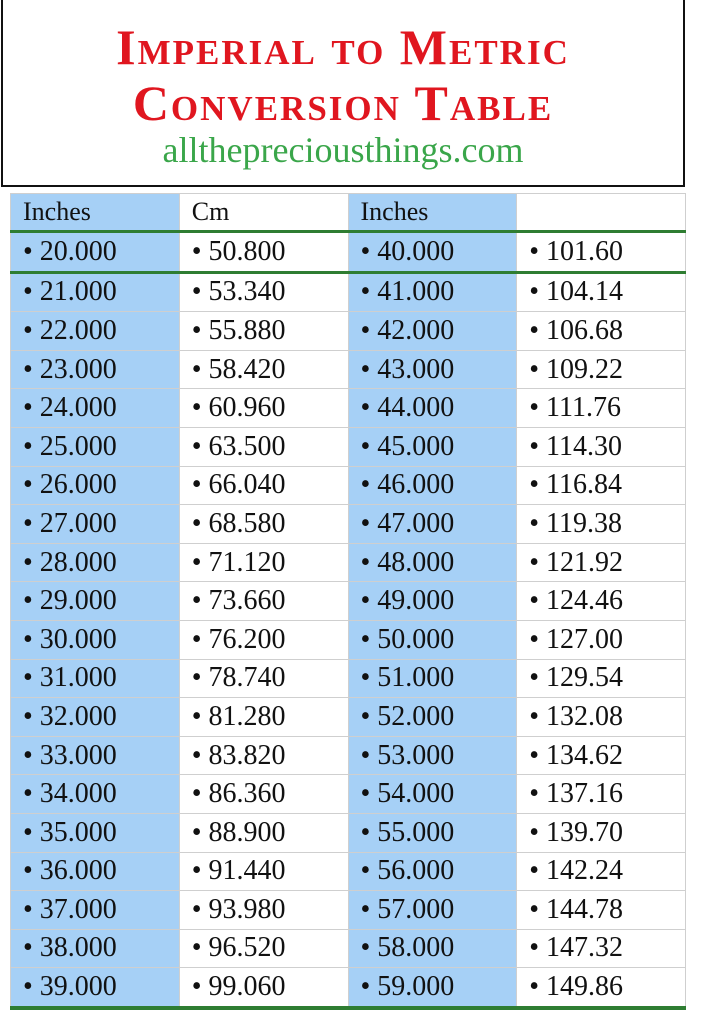 Image resolution: width=702 pixels, height=1024 pixels. I want to click on inches-cell: • 52.000, so click(432, 717).